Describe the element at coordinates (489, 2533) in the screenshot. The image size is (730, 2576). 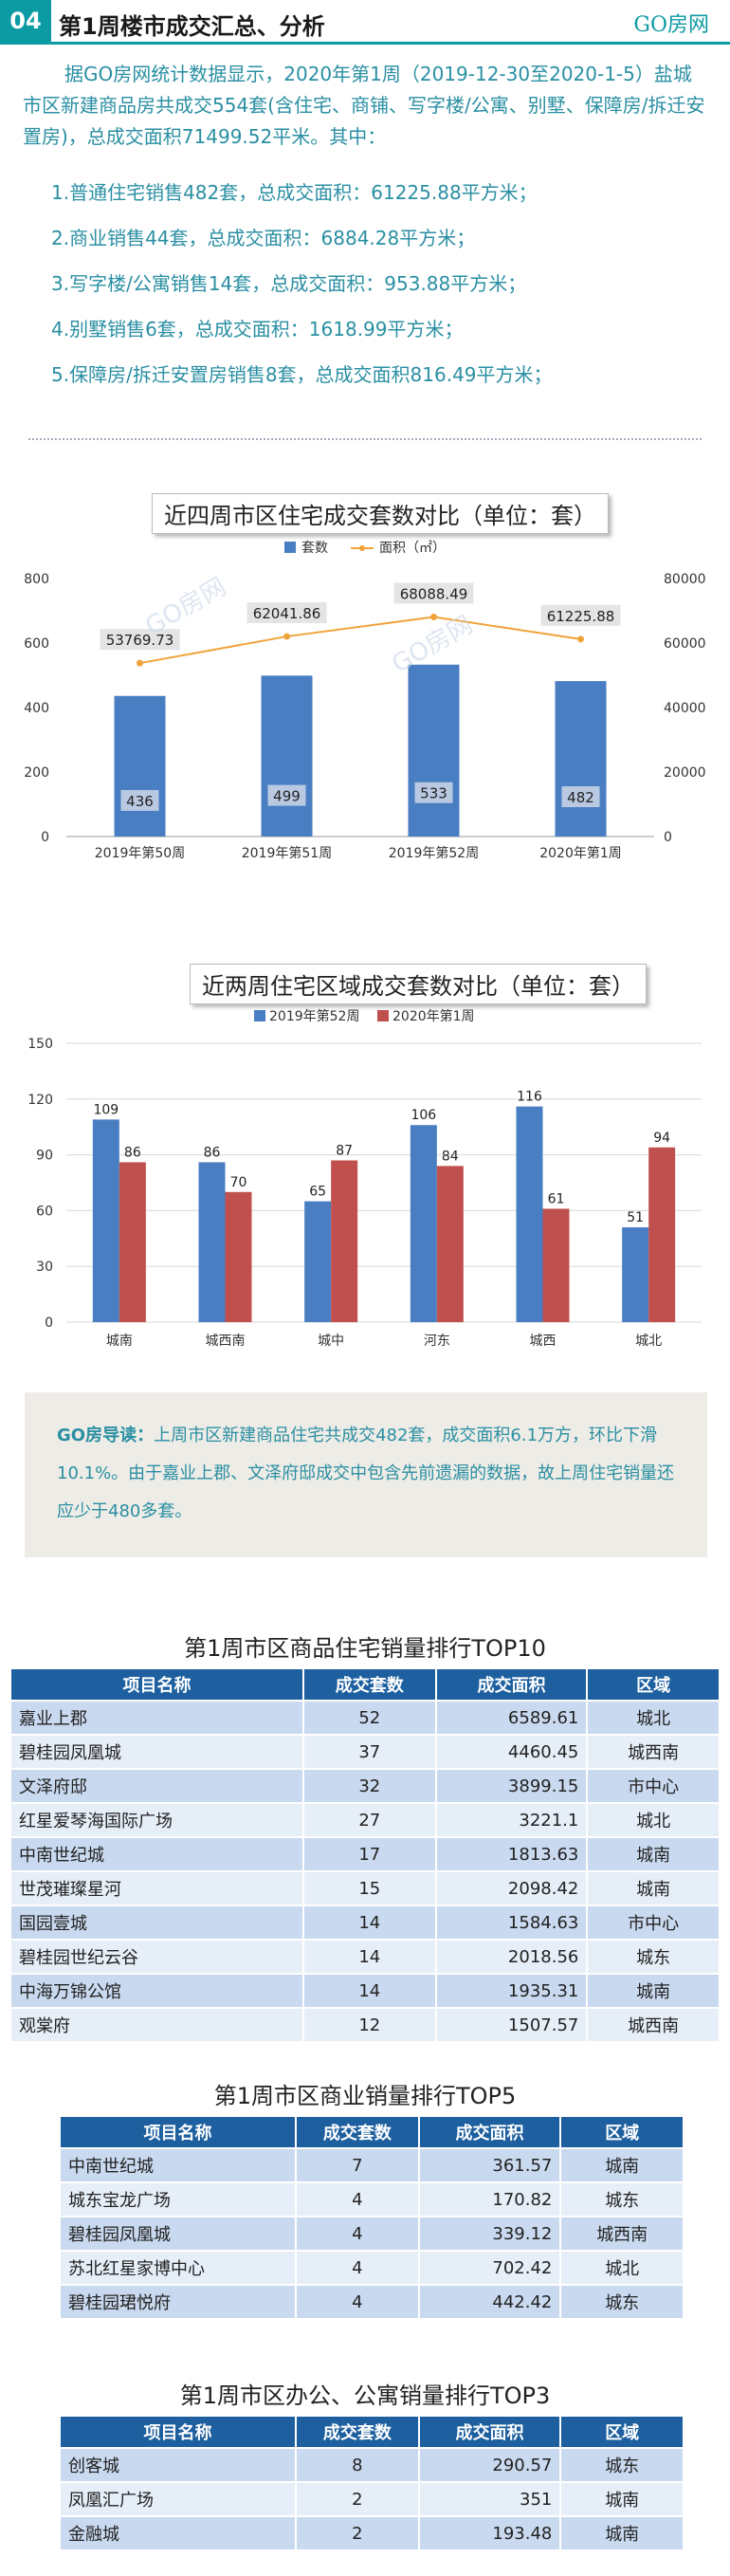
I see `table-cell: 193.48` at that location.